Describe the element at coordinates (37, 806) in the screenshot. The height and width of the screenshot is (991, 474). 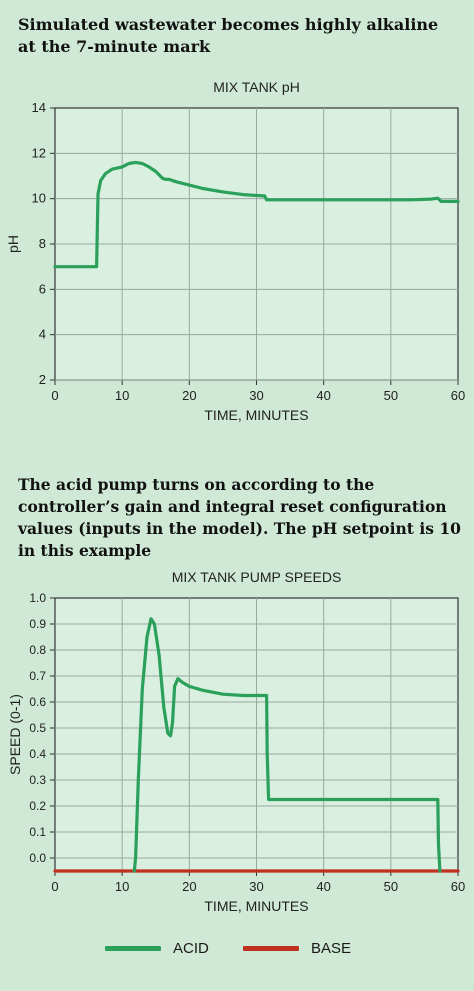
I see `y-tick-label: 0.2` at that location.